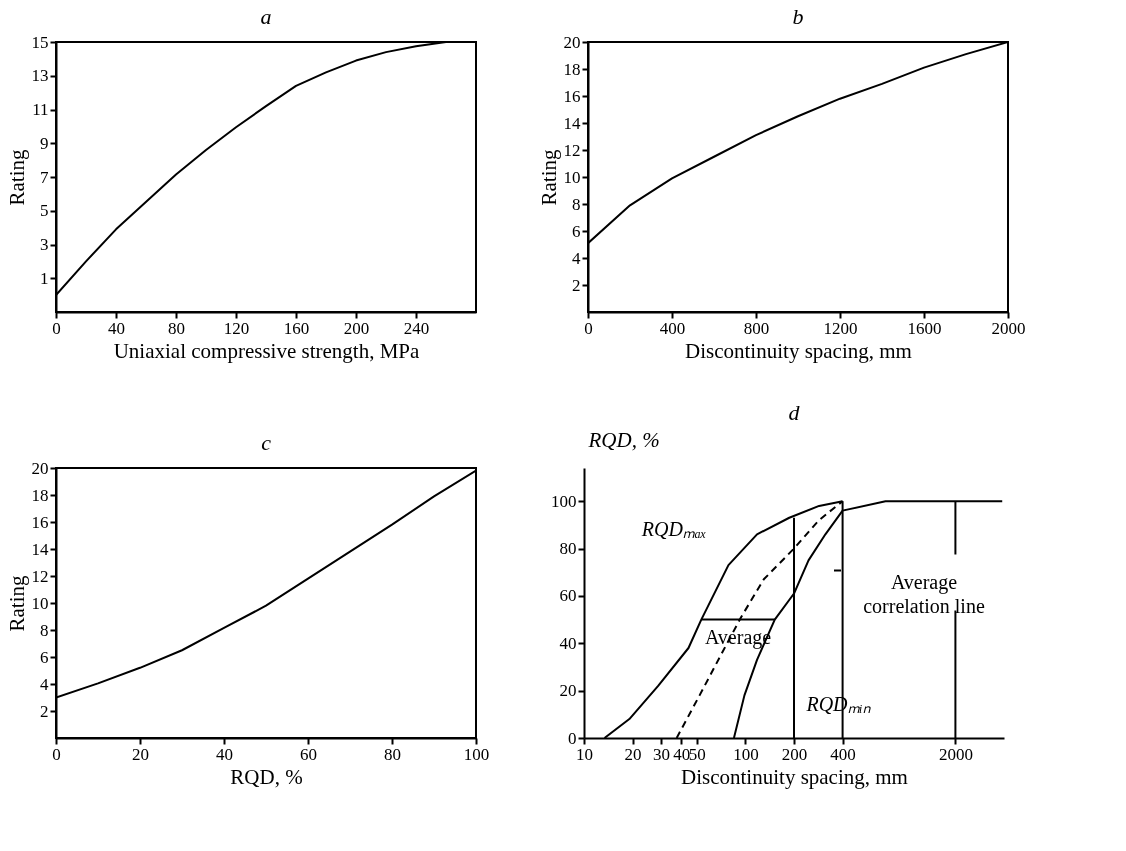 The height and width of the screenshot is (851, 1126). I want to click on chart-title: b, so click(798, 16).